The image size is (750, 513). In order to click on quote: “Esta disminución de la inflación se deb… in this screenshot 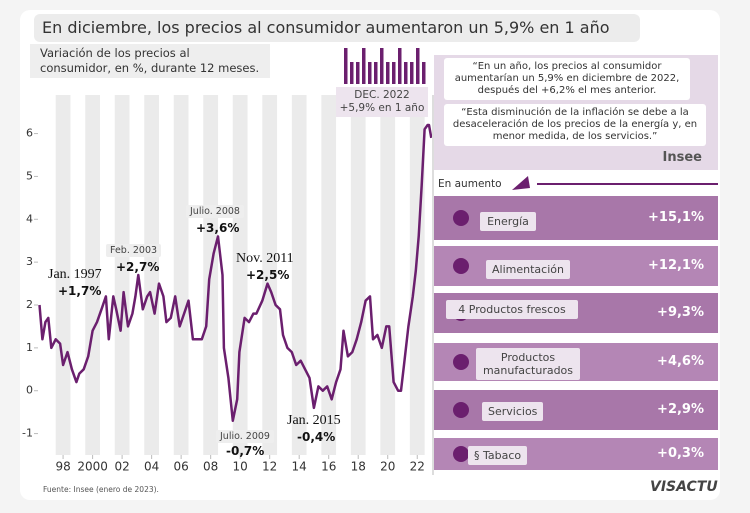, I will do `click(575, 125)`.